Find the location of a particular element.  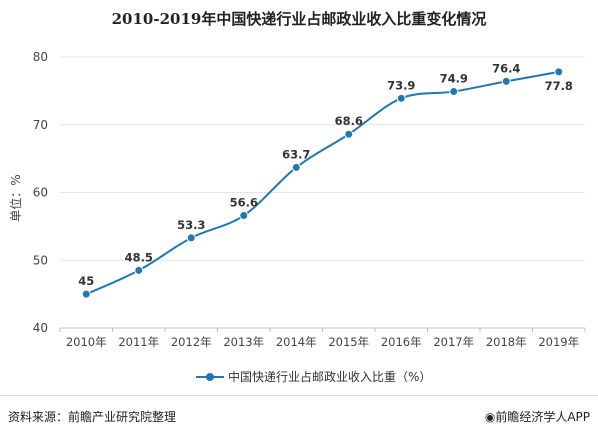

y-tick-label: 60 is located at coordinates (40, 193).